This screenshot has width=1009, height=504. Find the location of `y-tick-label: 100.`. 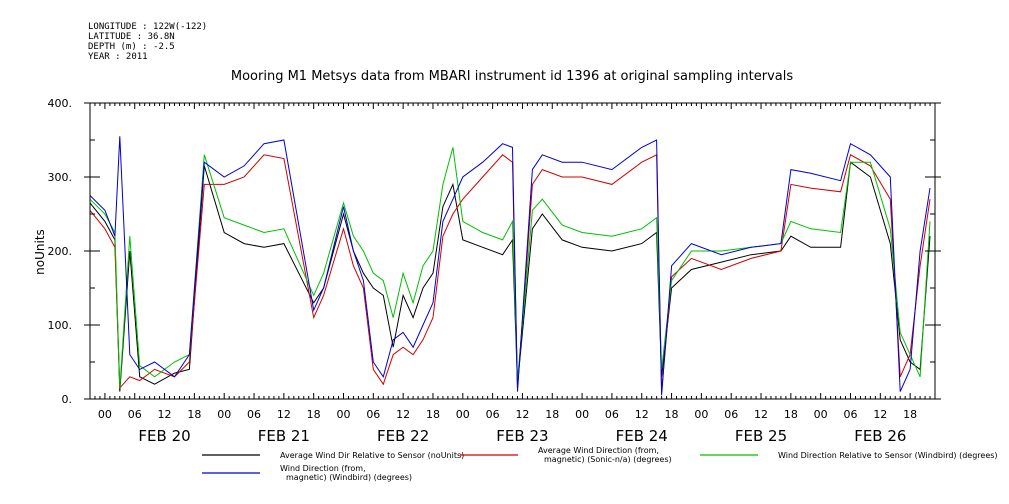

y-tick-label: 100. is located at coordinates (60, 325).